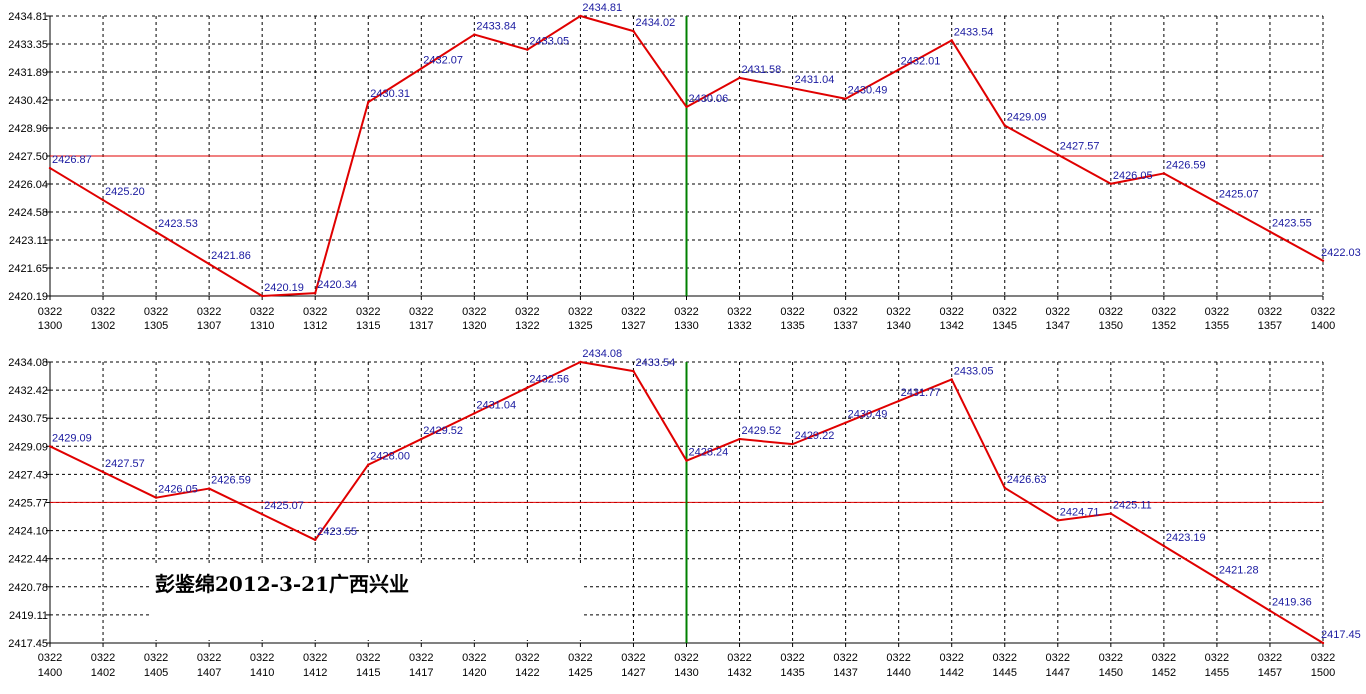  I want to click on x-tick-time-label: 1435, so click(792, 673).